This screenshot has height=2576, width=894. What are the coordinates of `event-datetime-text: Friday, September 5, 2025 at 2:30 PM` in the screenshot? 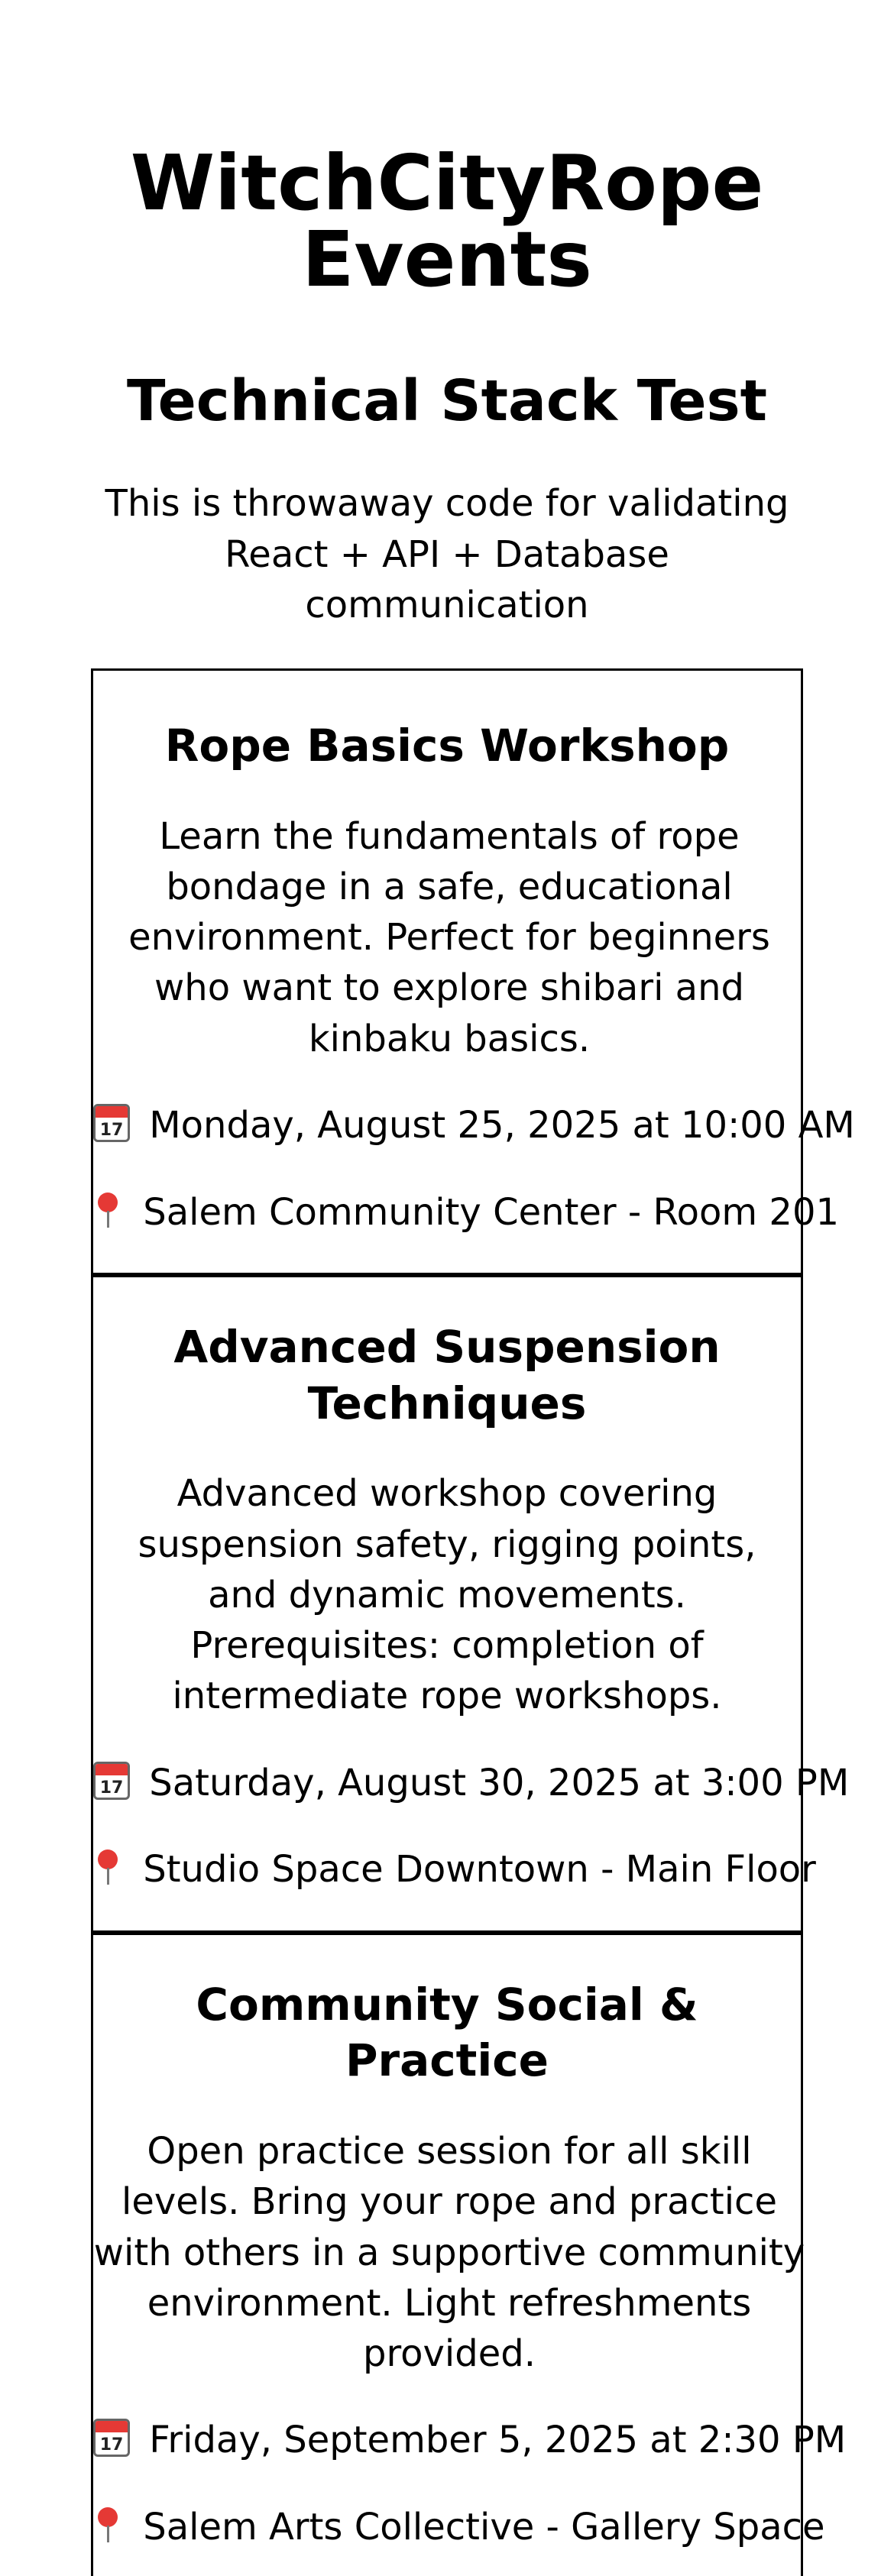 It's located at (498, 2440).